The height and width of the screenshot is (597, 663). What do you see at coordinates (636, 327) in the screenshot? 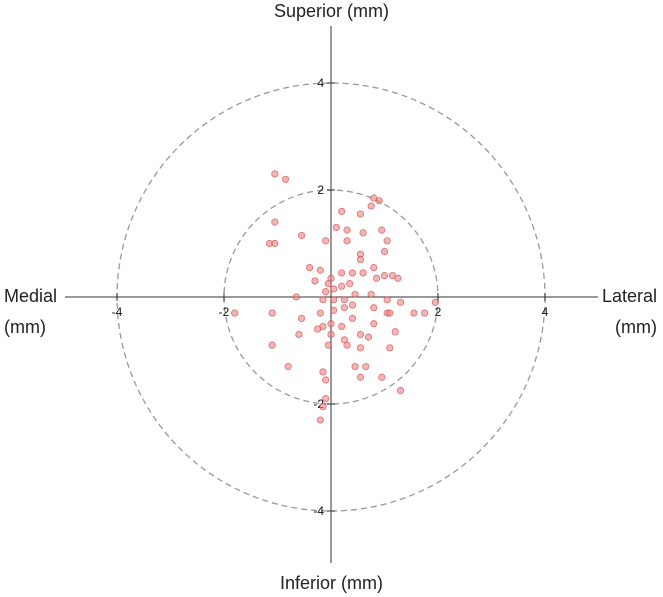
I see `x-axis-positive-label-line2: (mm)` at bounding box center [636, 327].